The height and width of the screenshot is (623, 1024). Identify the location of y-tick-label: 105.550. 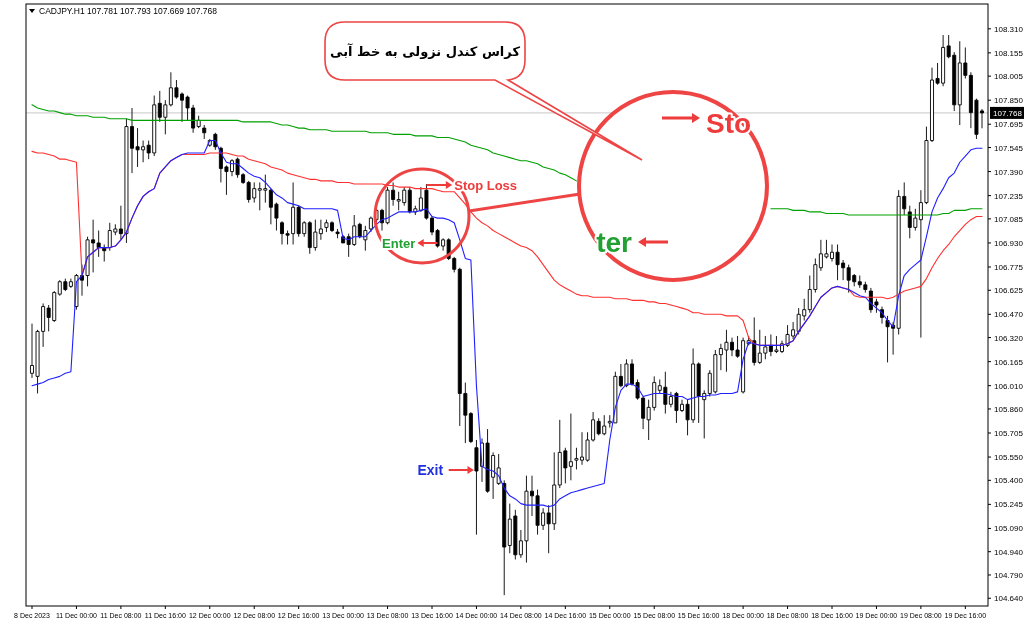
(1009, 458).